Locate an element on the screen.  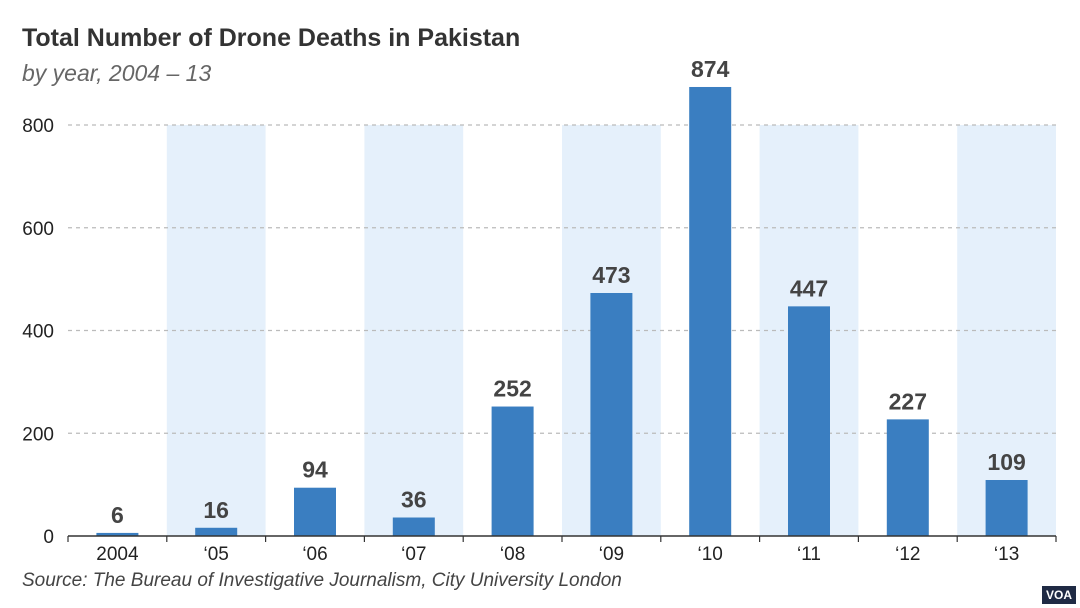
data-label: 252 is located at coordinates (512, 389).